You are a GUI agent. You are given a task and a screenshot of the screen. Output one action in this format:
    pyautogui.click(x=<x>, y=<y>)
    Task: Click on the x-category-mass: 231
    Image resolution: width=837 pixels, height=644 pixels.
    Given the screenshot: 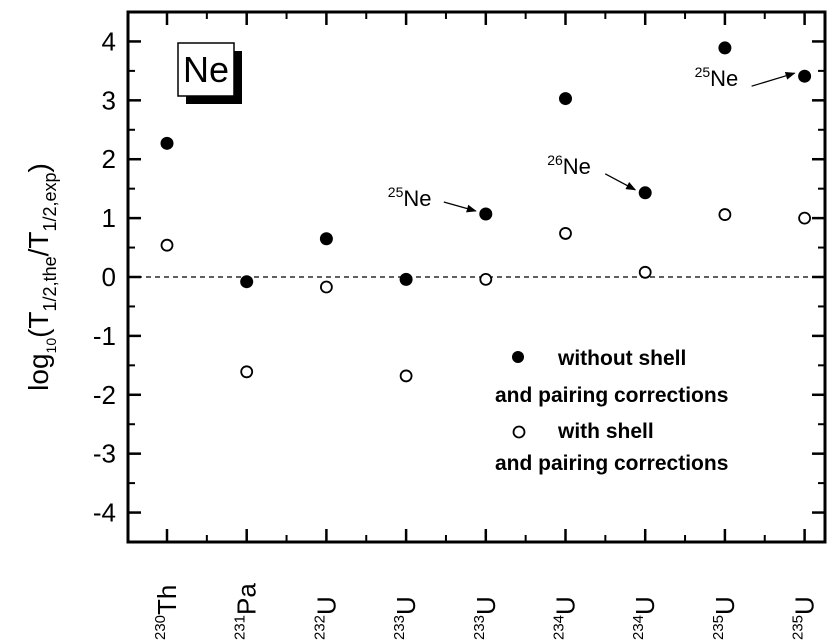 What is the action you would take?
    pyautogui.click(x=240, y=627)
    